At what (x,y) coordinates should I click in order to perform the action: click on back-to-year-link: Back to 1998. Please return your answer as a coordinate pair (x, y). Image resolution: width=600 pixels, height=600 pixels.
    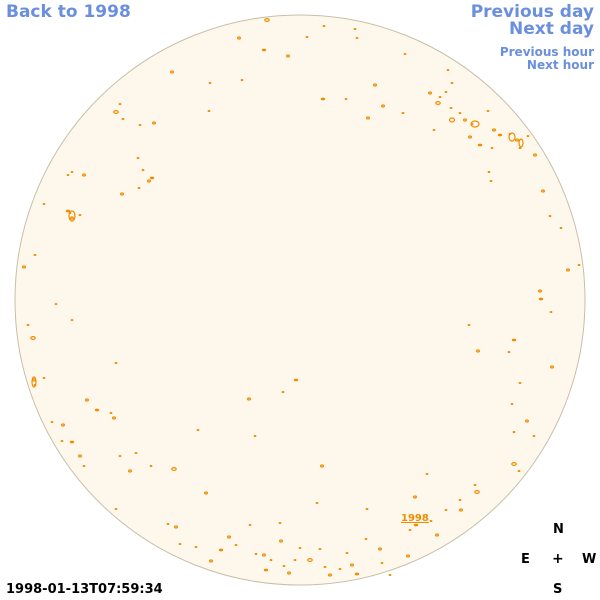
    Looking at the image, I should click on (68, 12).